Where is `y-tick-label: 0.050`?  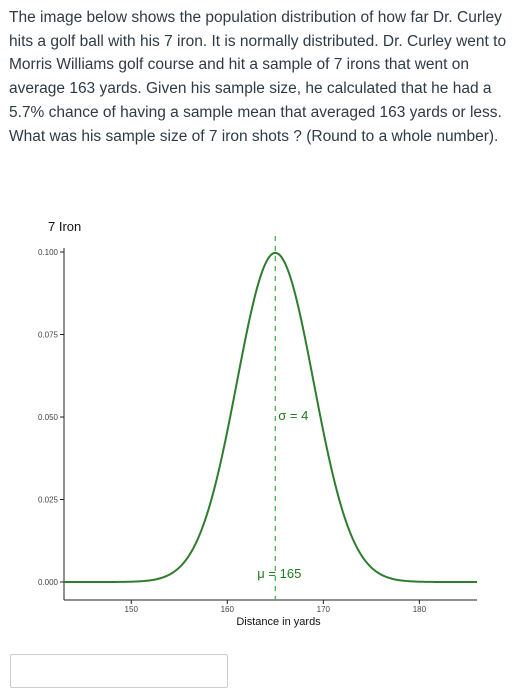
y-tick-label: 0.050 is located at coordinates (48, 417).